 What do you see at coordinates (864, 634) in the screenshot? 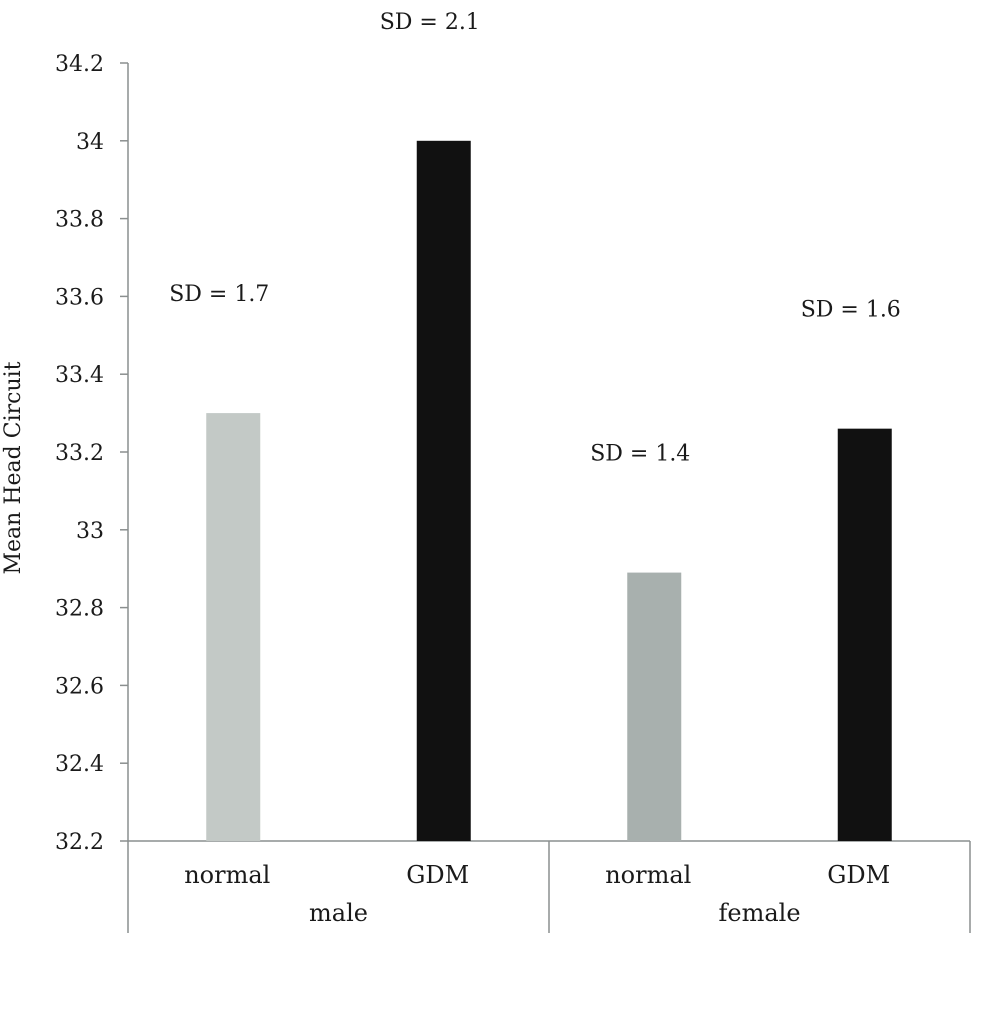
I see `bar-female-gdm` at bounding box center [864, 634].